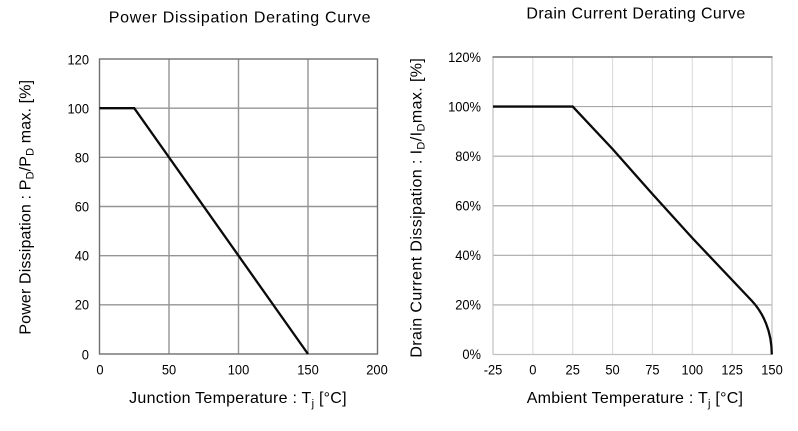 The height and width of the screenshot is (431, 798). Describe the element at coordinates (464, 107) in the screenshot. I see `svg-text: 100%` at that location.